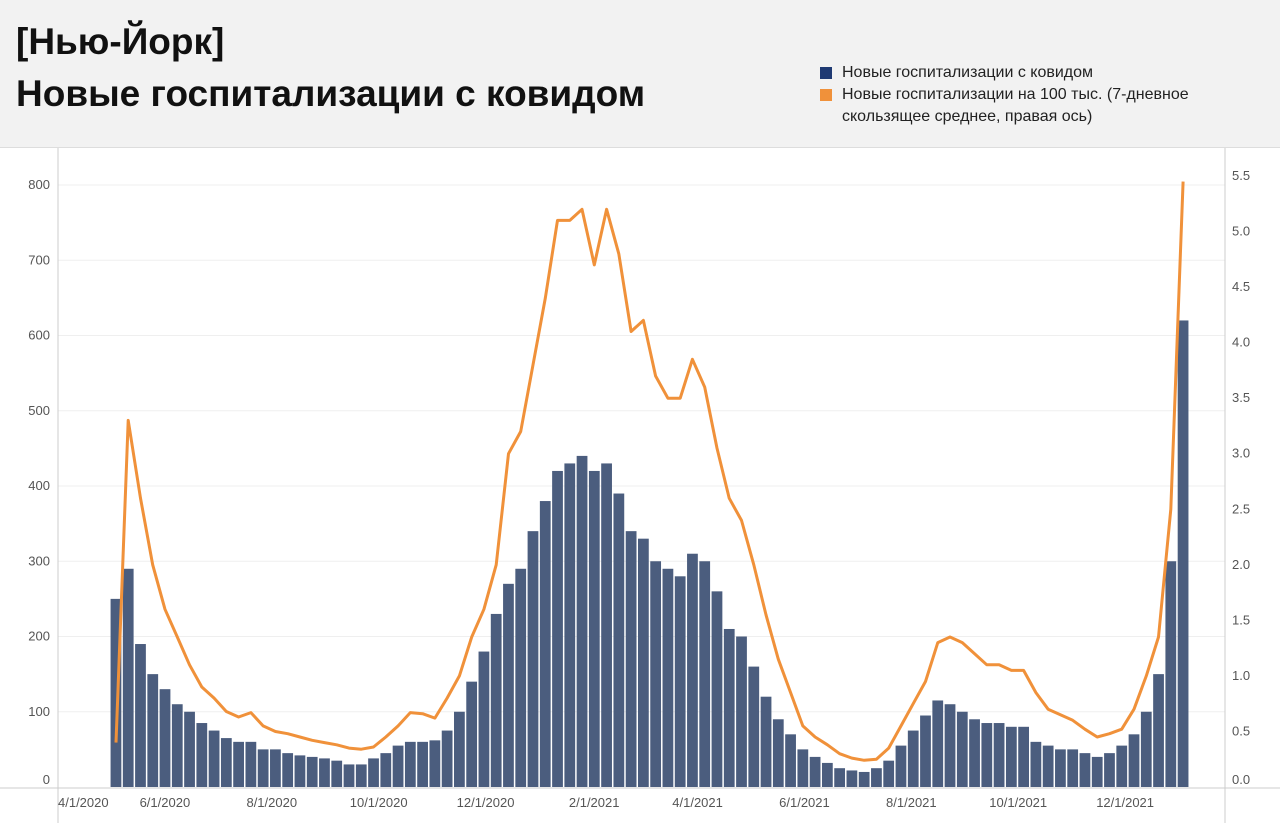 This screenshot has height=823, width=1280. What do you see at coordinates (1241, 286) in the screenshot?
I see `y-right-tick-label: 4.5` at bounding box center [1241, 286].